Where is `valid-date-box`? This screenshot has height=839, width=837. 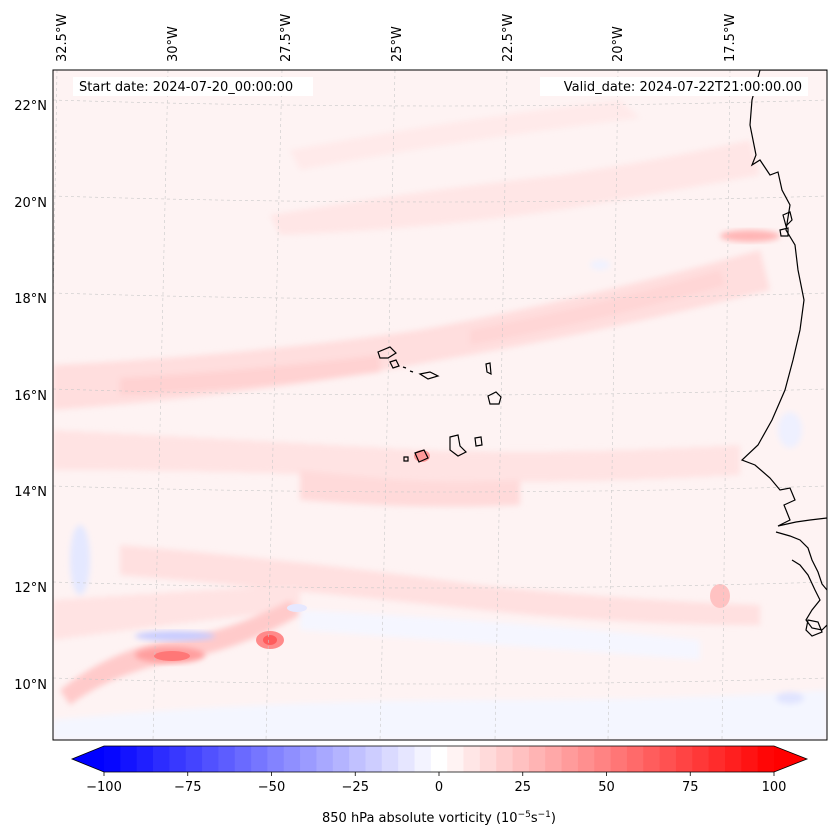 valid-date-box is located at coordinates (674, 86).